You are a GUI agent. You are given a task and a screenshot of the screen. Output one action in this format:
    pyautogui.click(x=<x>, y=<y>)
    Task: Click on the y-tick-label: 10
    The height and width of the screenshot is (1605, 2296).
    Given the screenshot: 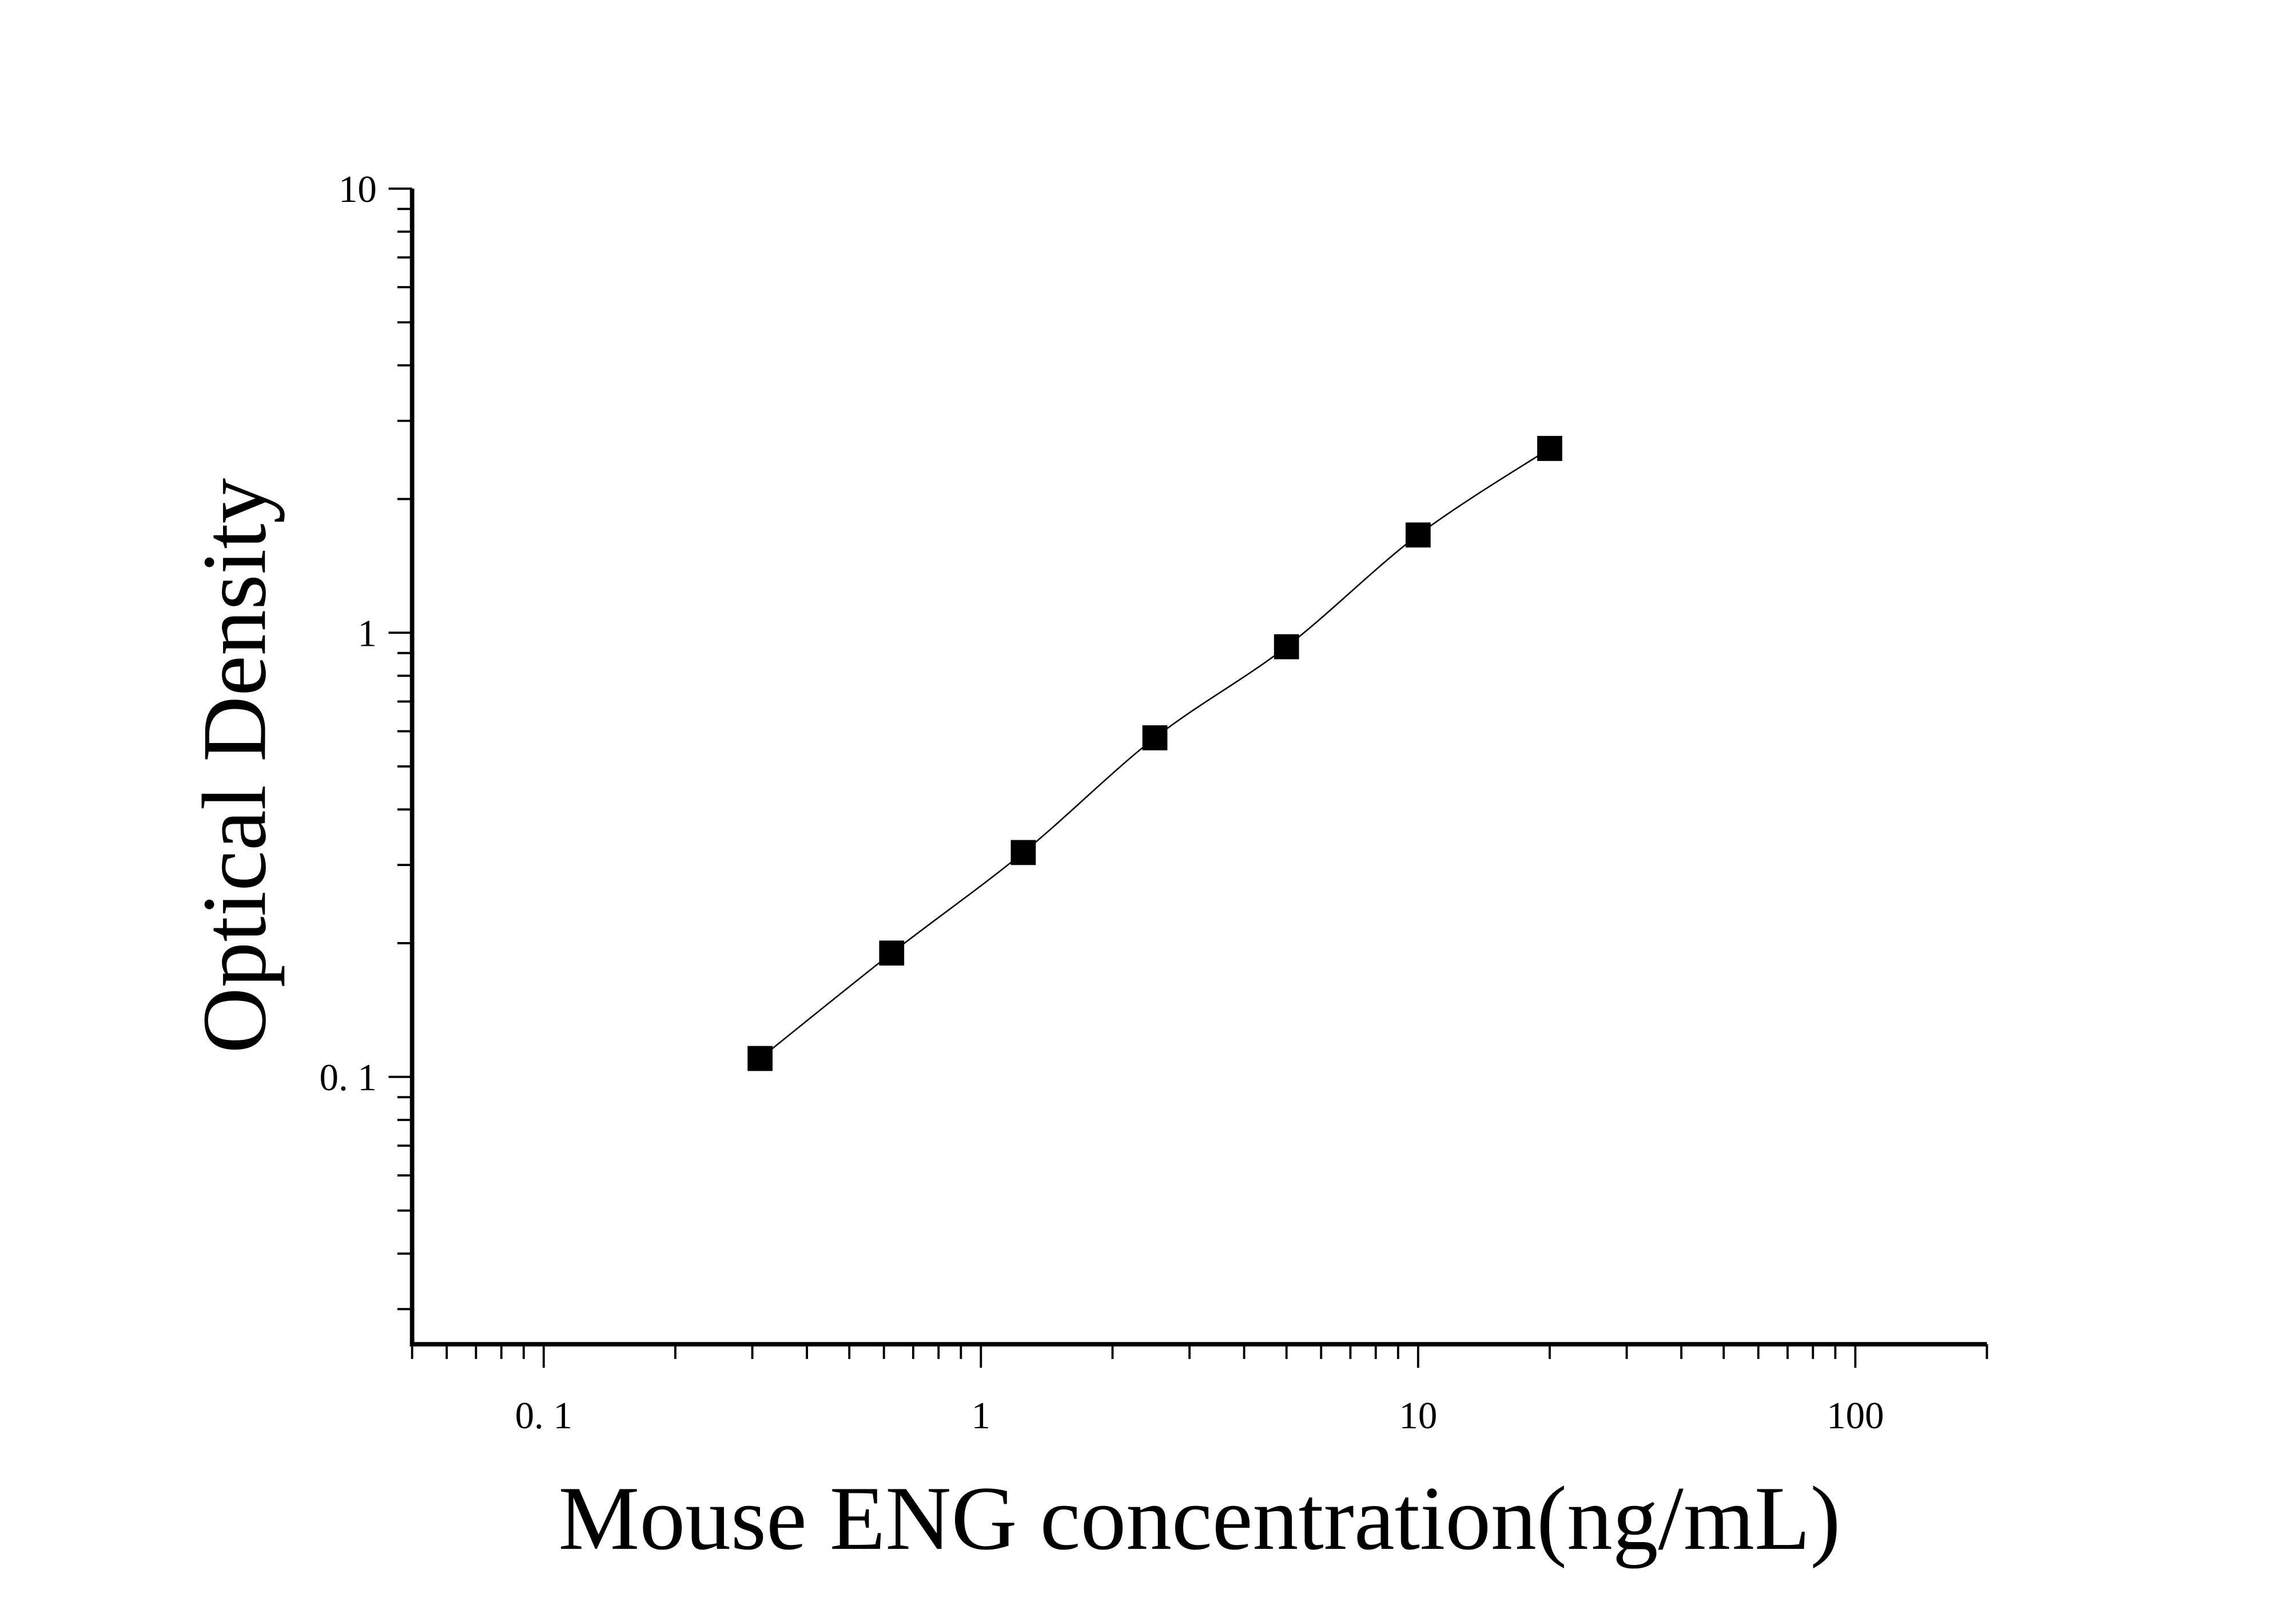 What is the action you would take?
    pyautogui.click(x=358, y=189)
    